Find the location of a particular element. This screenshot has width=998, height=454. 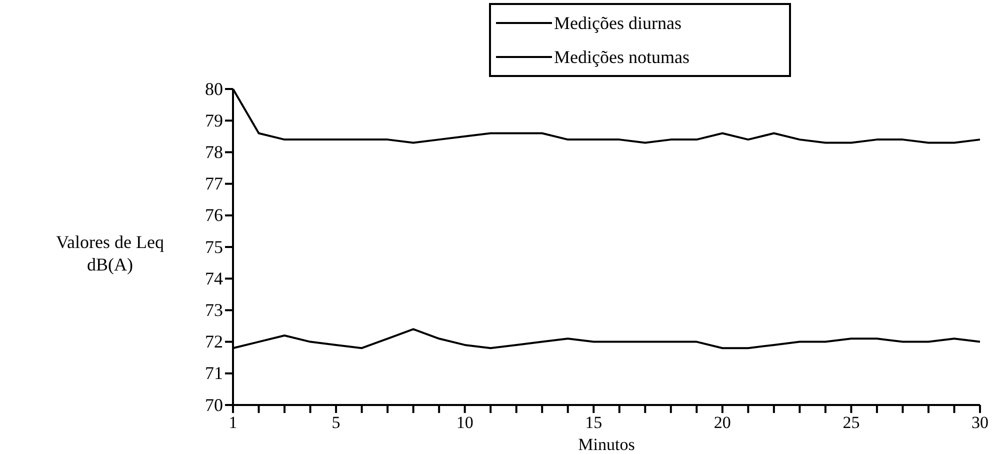

x-tick-label: 1 is located at coordinates (233, 422).